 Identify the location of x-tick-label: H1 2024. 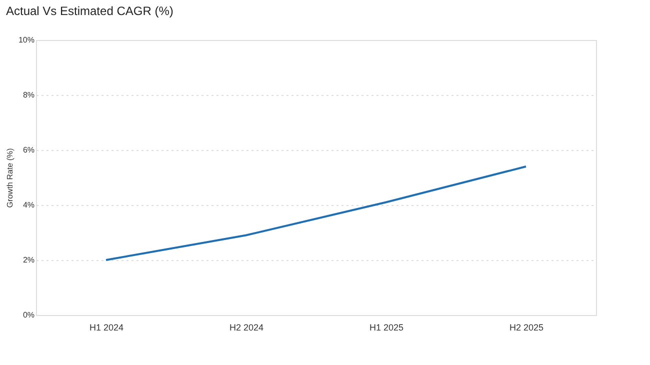
(106, 327).